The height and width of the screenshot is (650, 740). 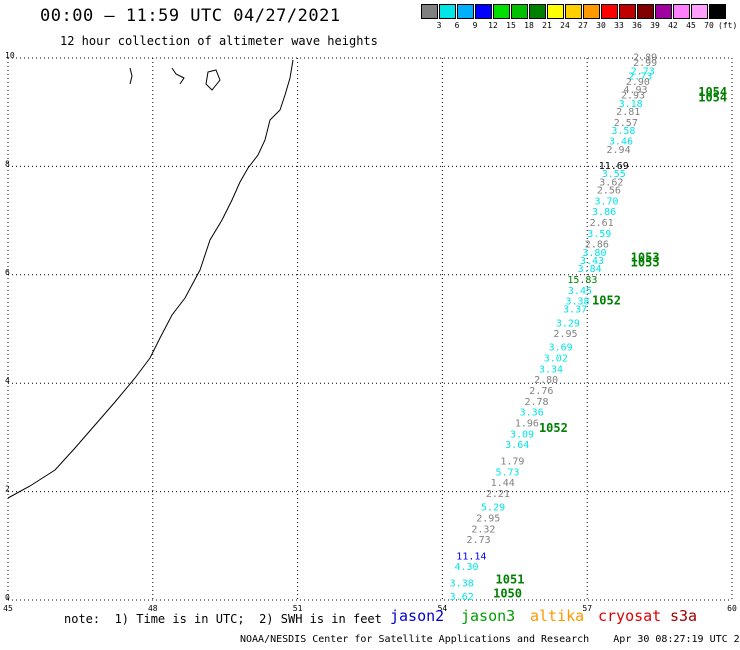 I want to click on swh-value: 3.46, so click(x=621, y=142).